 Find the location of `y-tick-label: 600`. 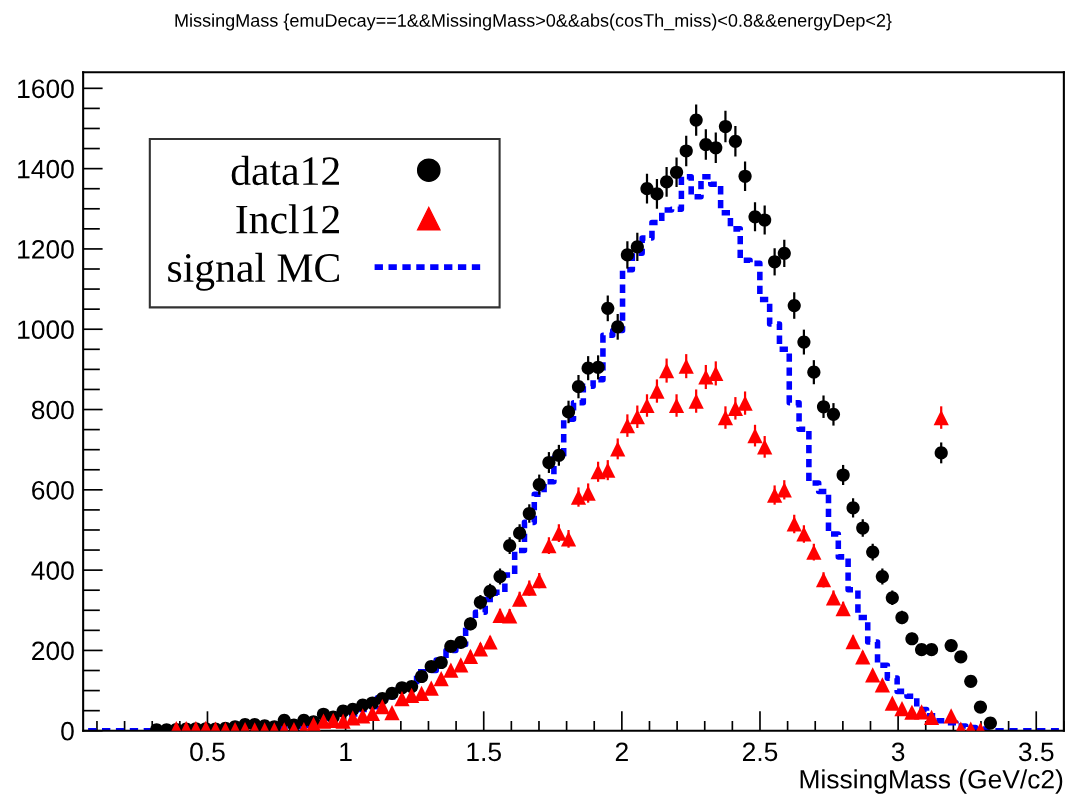

y-tick-label: 600 is located at coordinates (53, 490).